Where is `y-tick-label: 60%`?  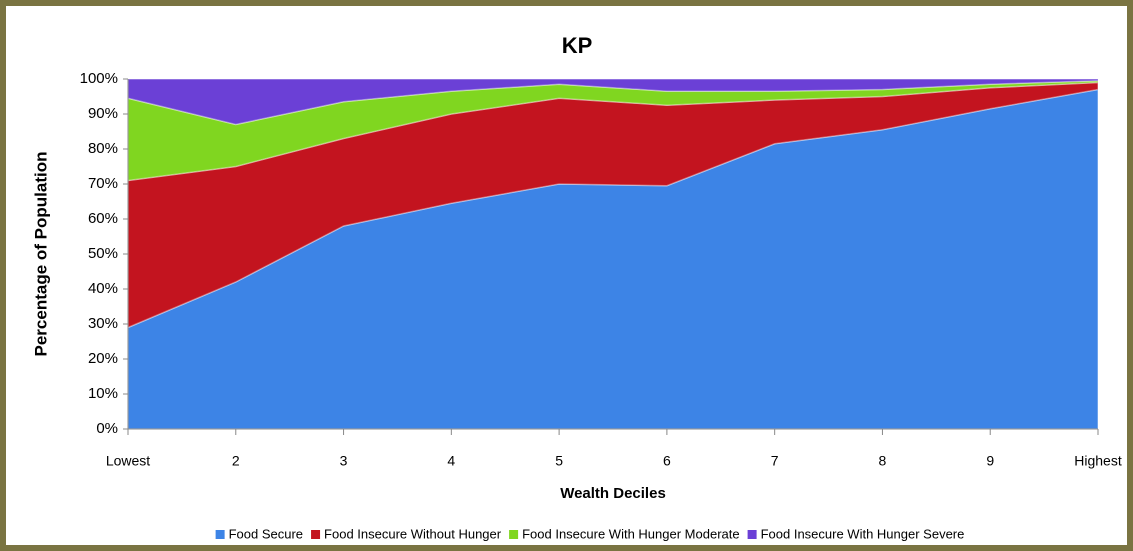 y-tick-label: 60% is located at coordinates (103, 218).